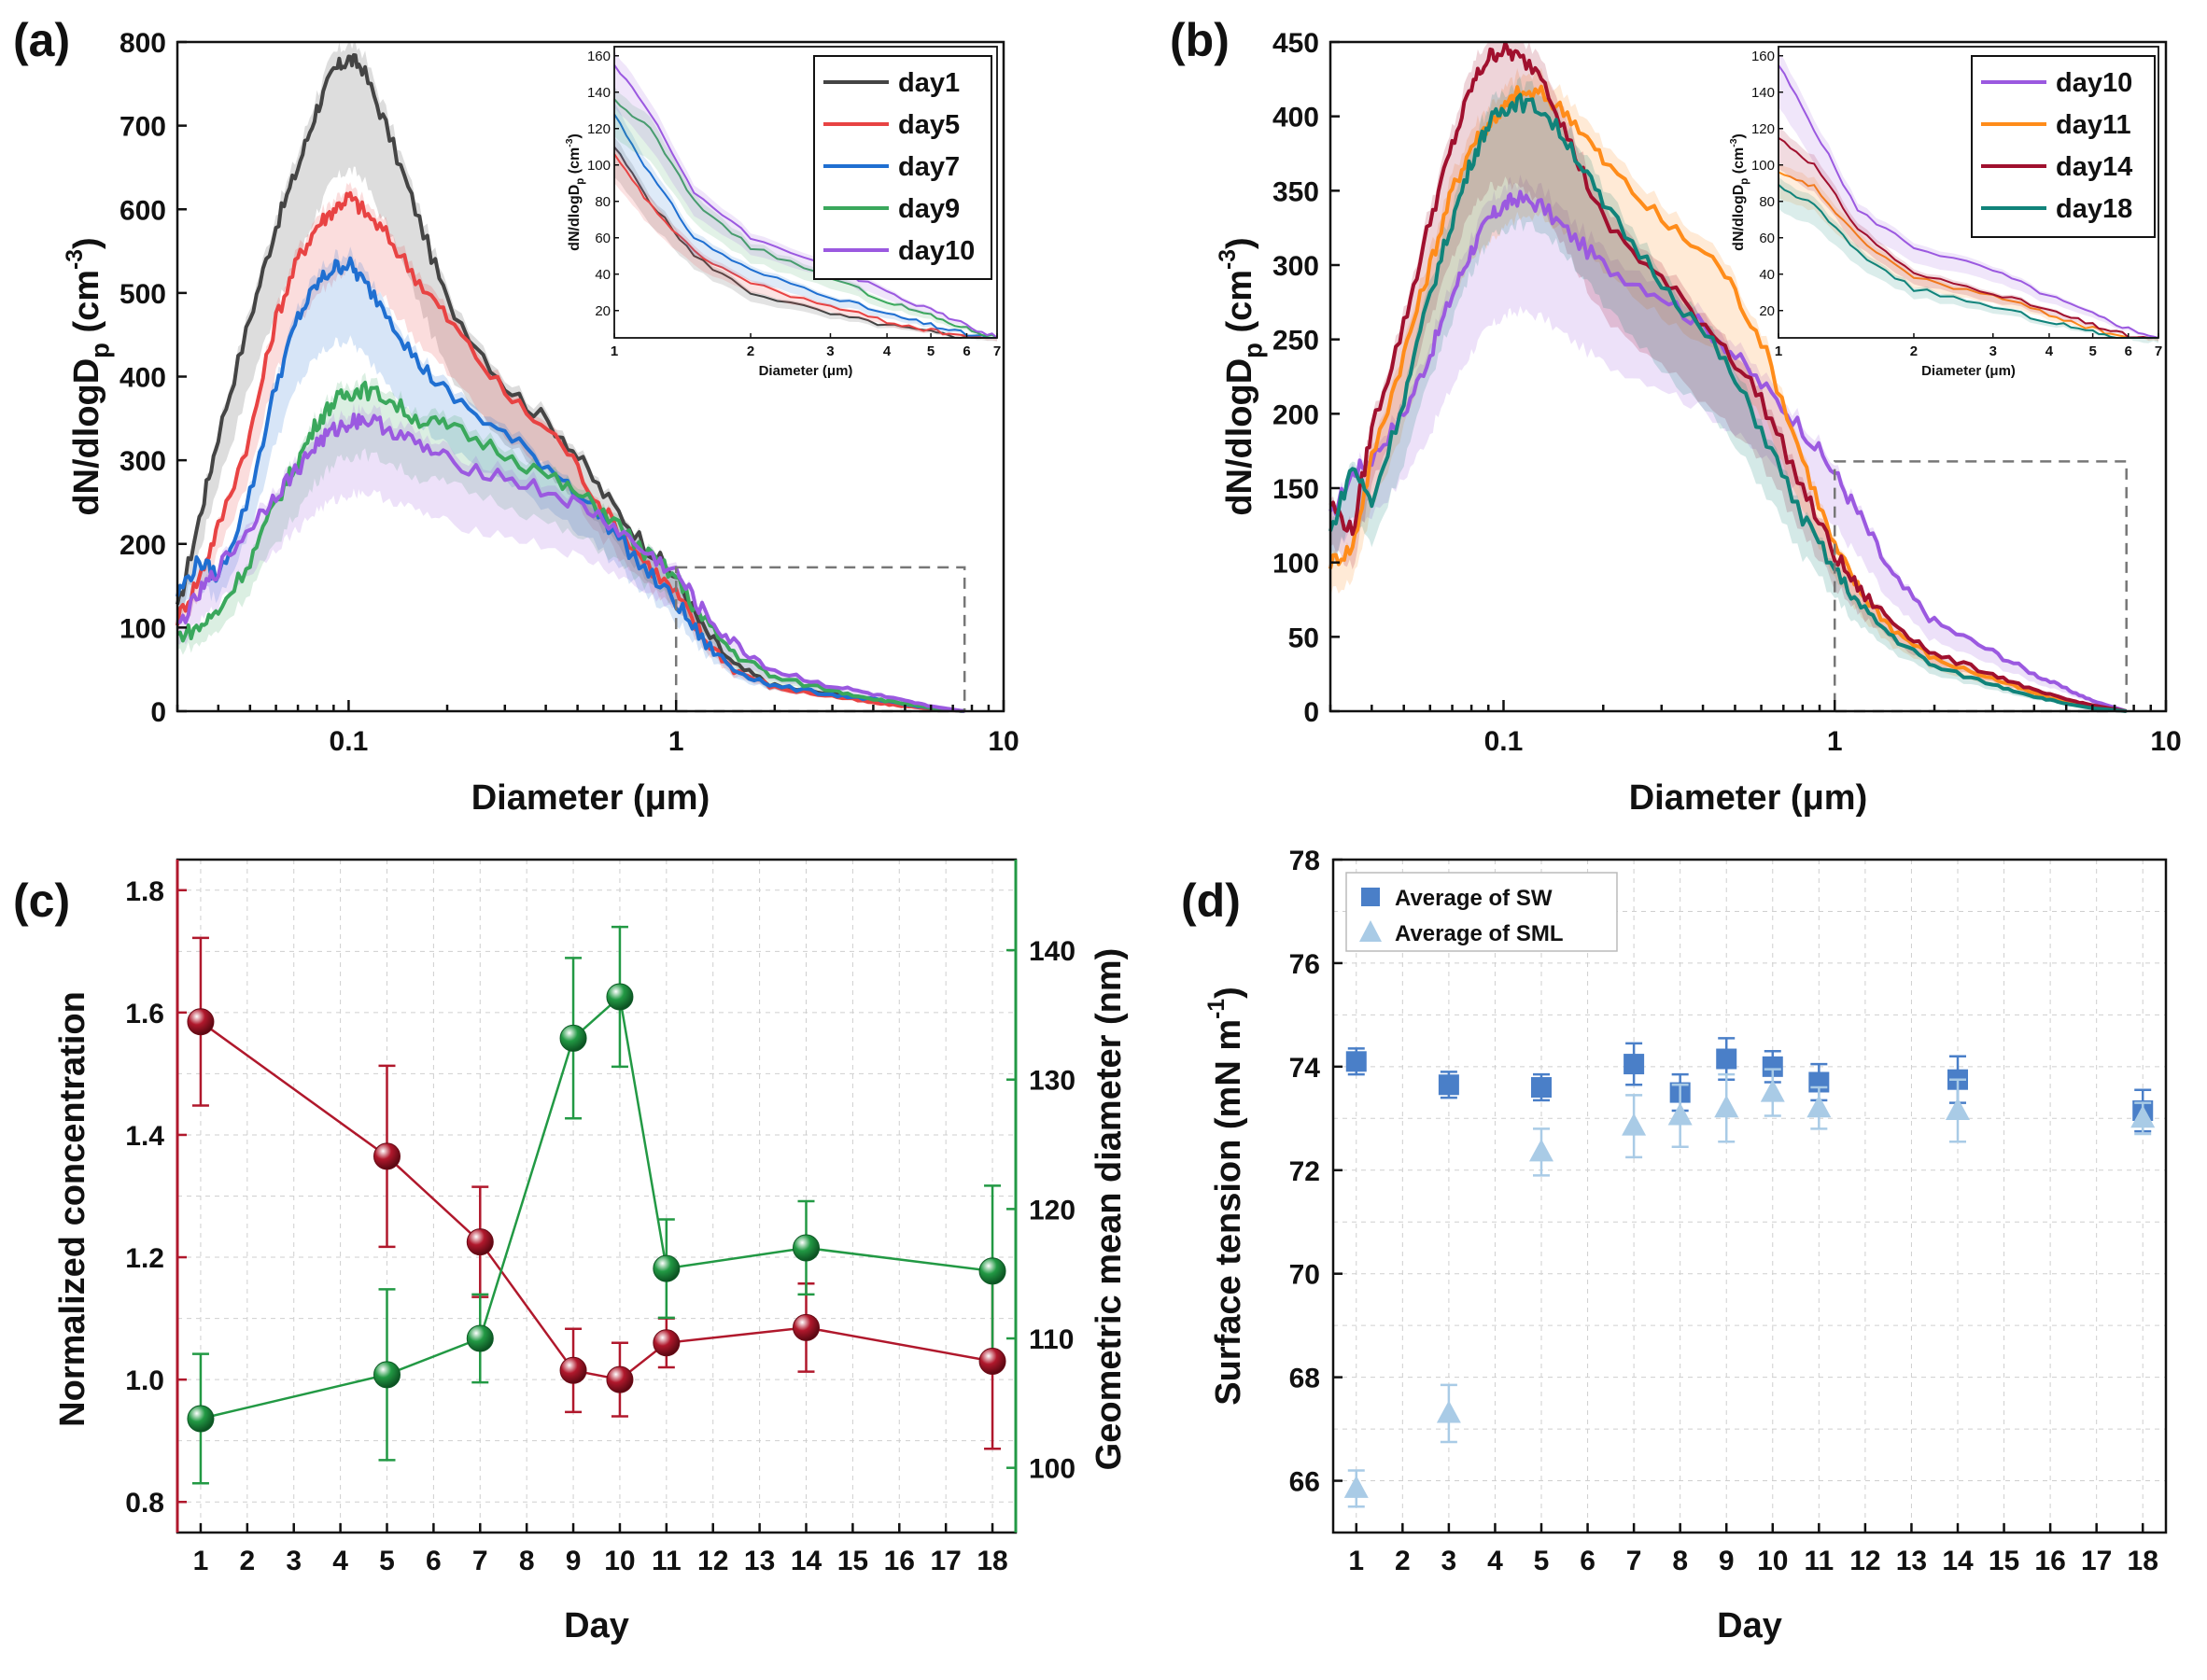 Image resolution: width=2207 pixels, height=1680 pixels. What do you see at coordinates (1304, 1275) in the screenshot?
I see `y-tick-label: 70` at bounding box center [1304, 1275].